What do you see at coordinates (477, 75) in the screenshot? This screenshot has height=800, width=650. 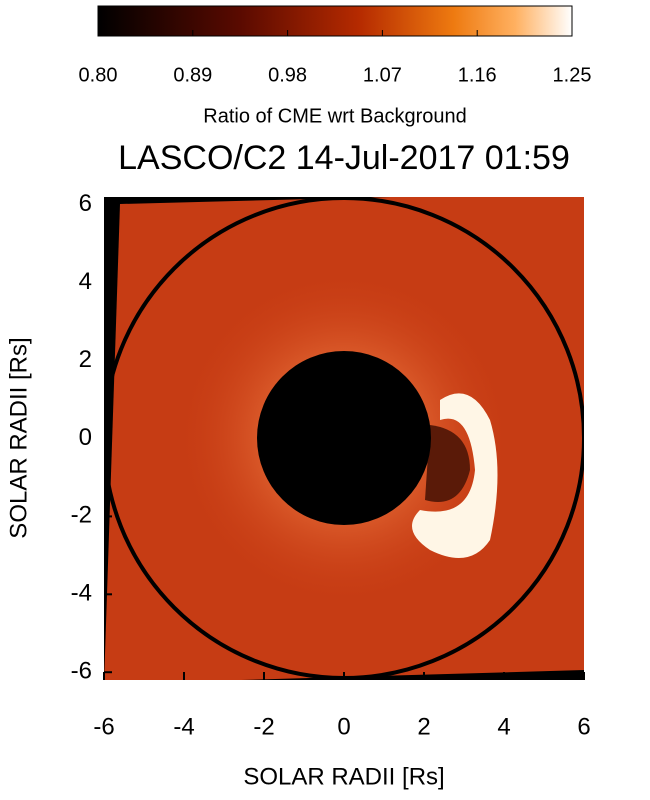 I see `colorbar-tick-label: 1.16` at bounding box center [477, 75].